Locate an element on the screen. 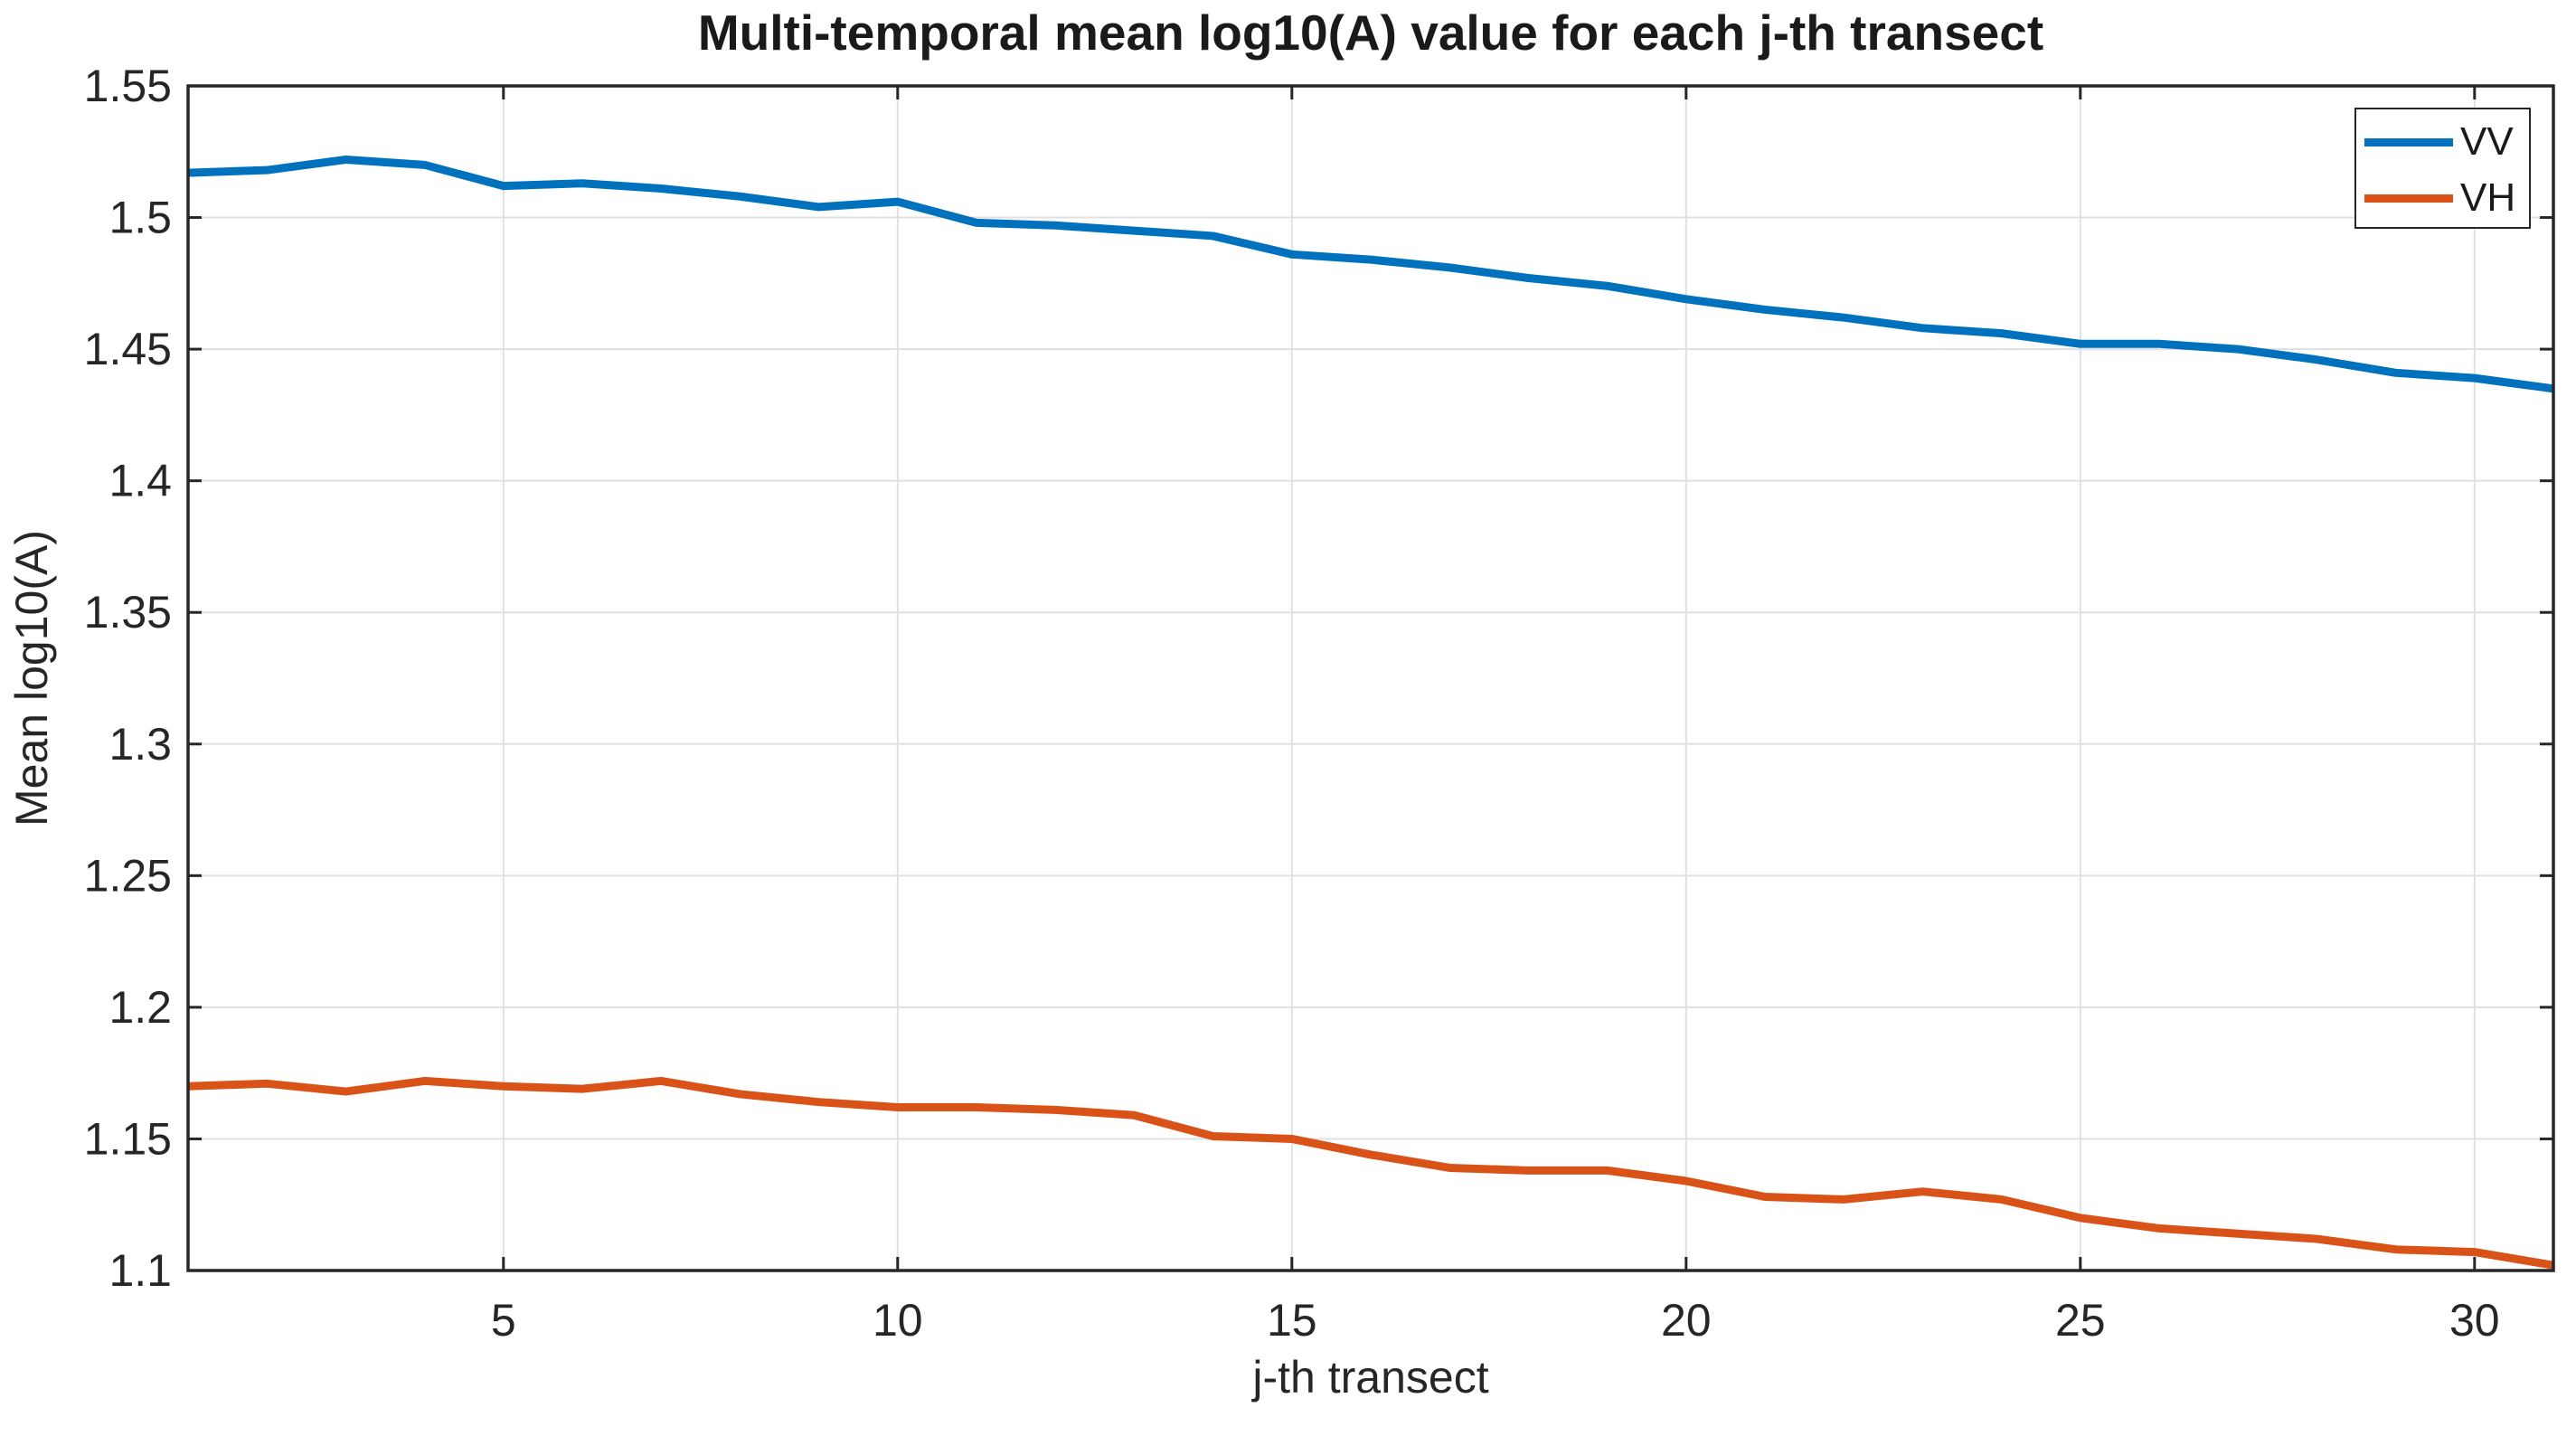 The image size is (2576, 1436). y-tick-label: 1.55 is located at coordinates (128, 86).